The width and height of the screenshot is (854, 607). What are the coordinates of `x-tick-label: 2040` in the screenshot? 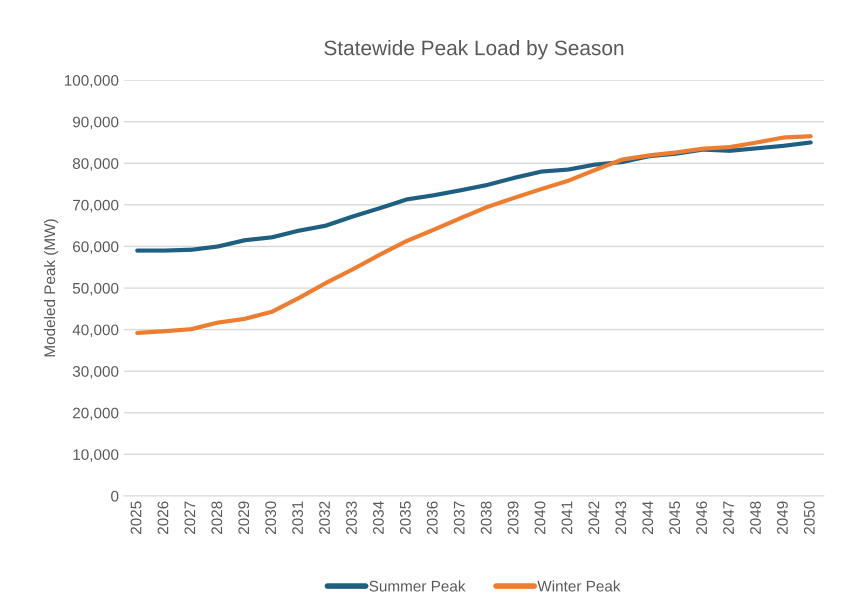 It's located at (540, 517).